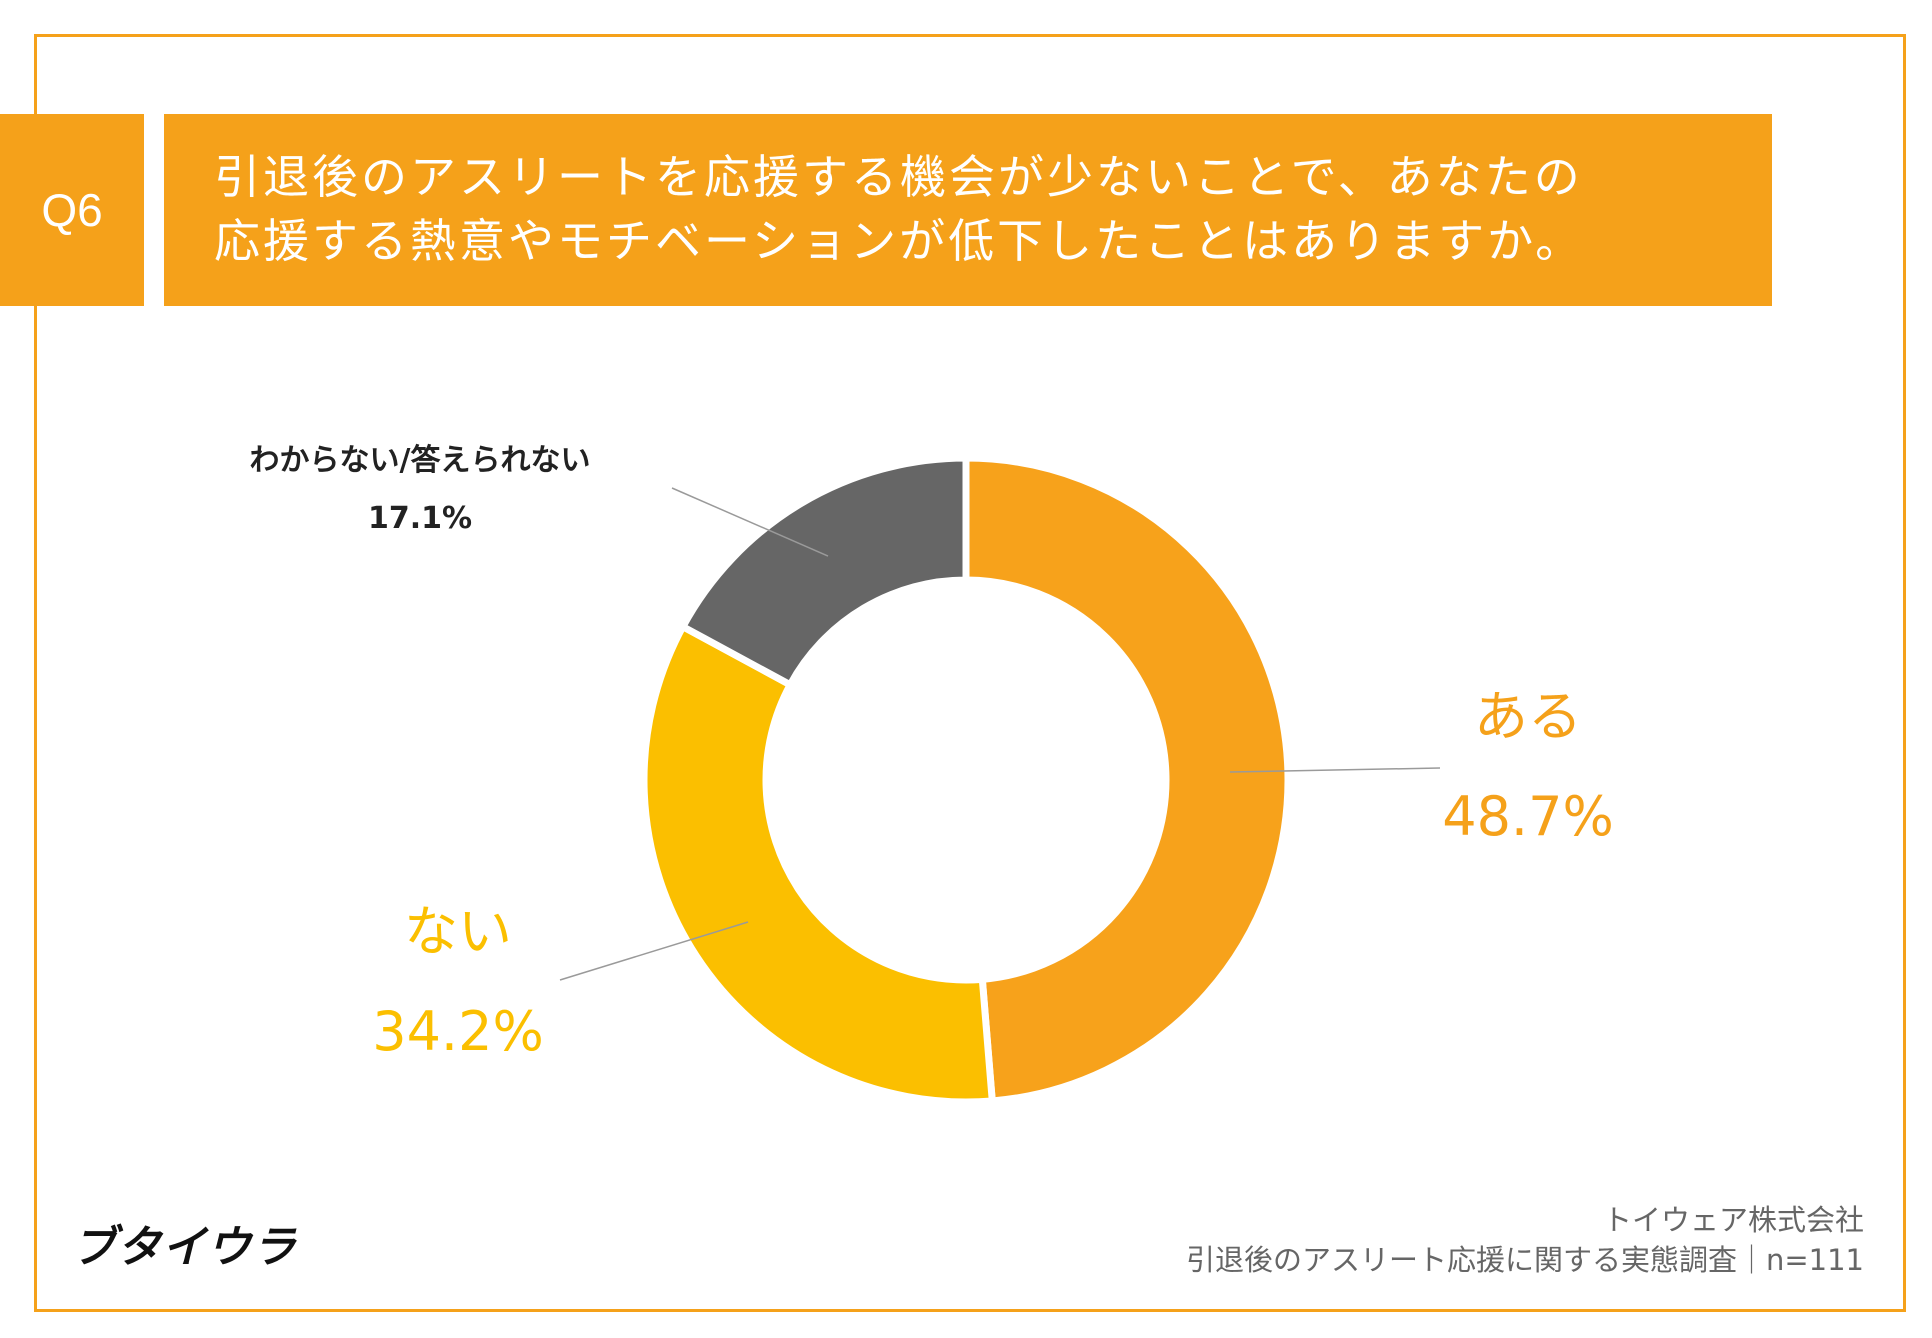 The image size is (1932, 1338). What do you see at coordinates (458, 931) in the screenshot?
I see `slice-label-2: ない` at bounding box center [458, 931].